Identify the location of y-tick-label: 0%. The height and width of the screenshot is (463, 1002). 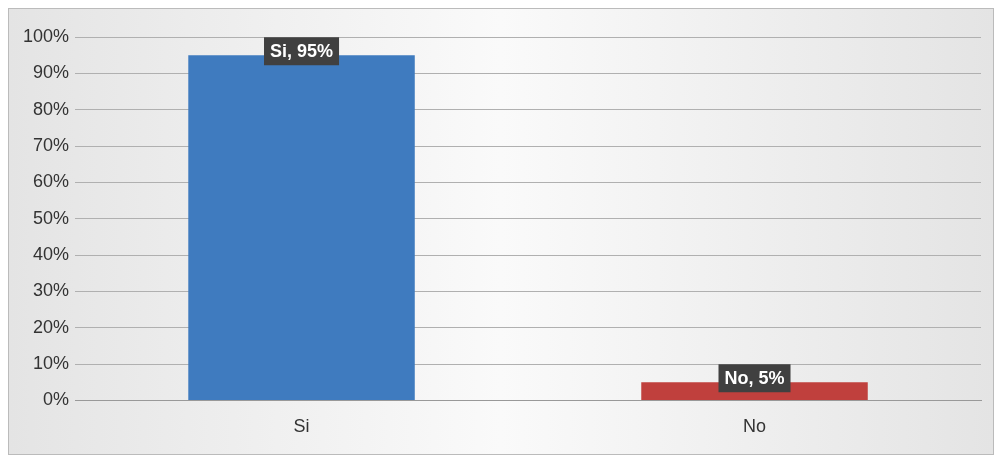
(56, 399).